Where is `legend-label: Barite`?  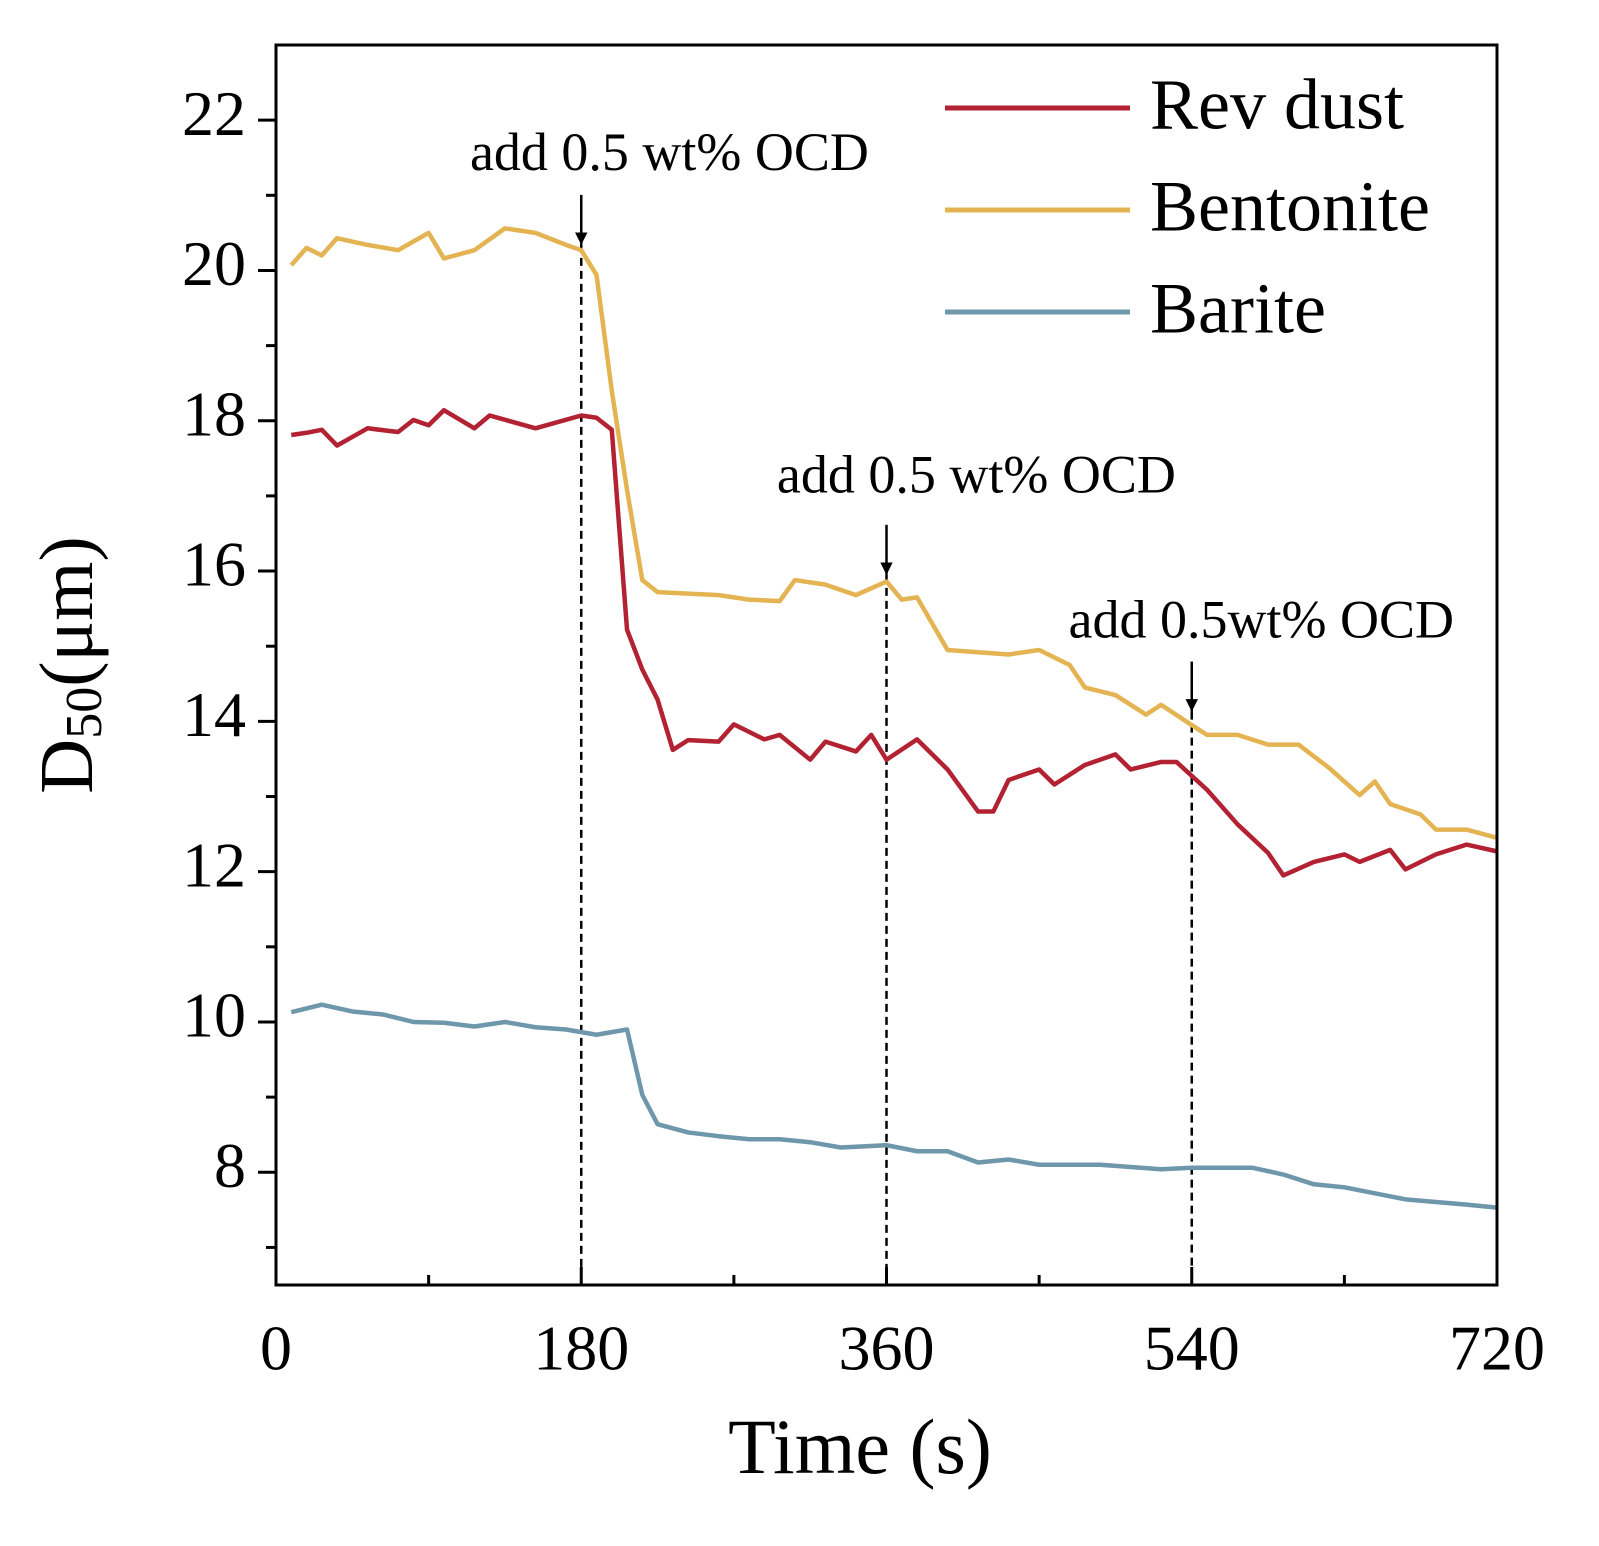
legend-label: Barite is located at coordinates (1238, 309).